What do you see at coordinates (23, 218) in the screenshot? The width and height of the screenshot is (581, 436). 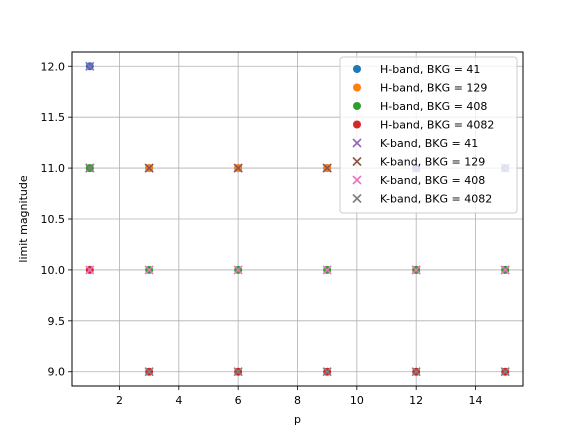 I see `y-axis-label: limit magnitude` at bounding box center [23, 218].